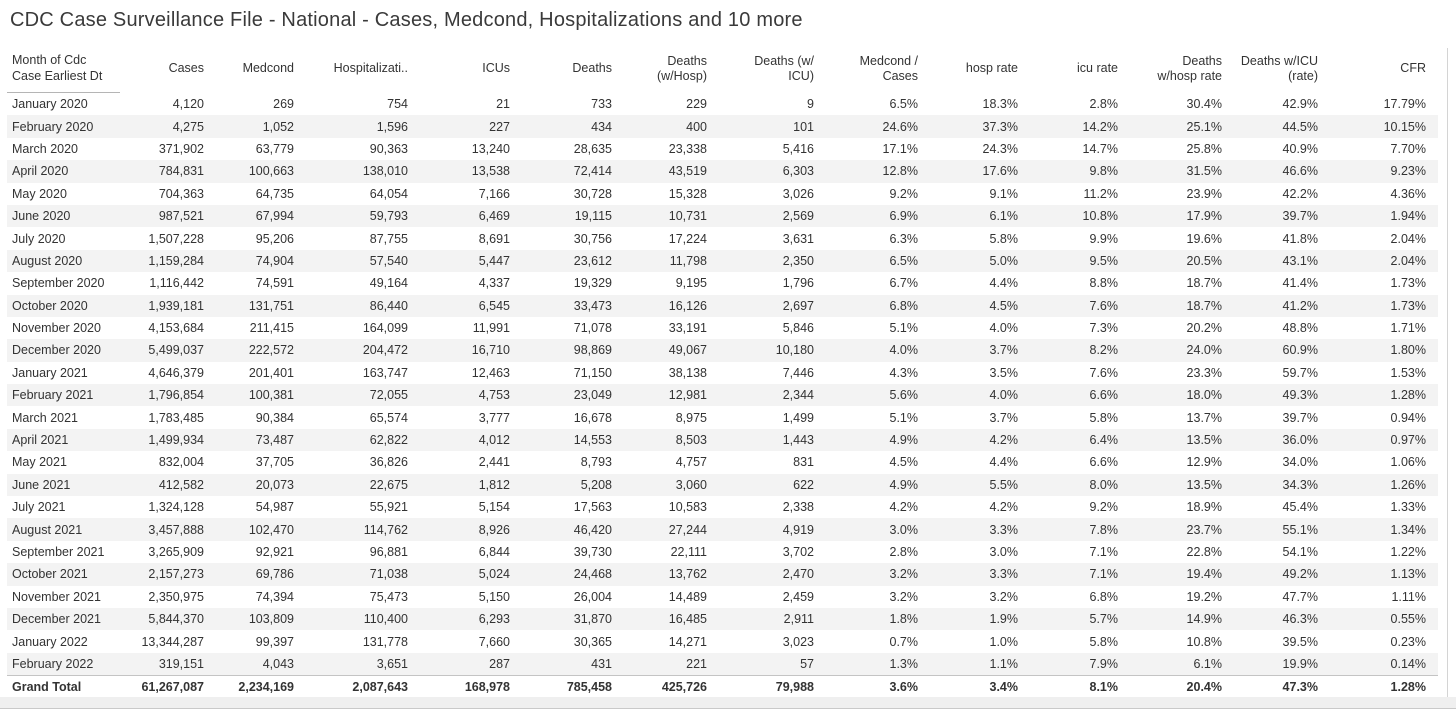 This screenshot has height=709, width=1456. I want to click on cell: 63,779, so click(274, 148).